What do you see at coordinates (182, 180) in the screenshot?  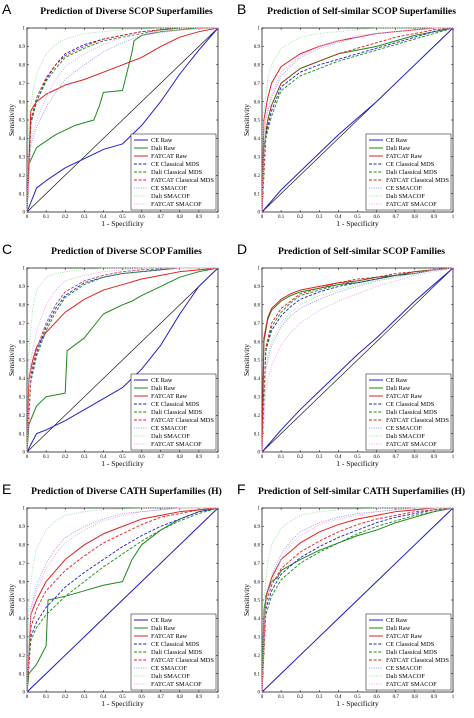 I see `legend-label-fatcat-classical-mds: FATCAT Classical MDS` at bounding box center [182, 180].